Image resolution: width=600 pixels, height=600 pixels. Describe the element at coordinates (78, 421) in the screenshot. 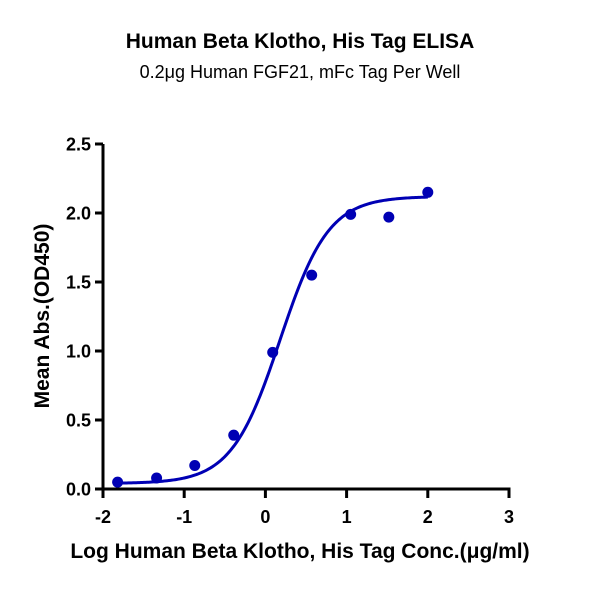

I see `y-tick-label: 0.5` at that location.